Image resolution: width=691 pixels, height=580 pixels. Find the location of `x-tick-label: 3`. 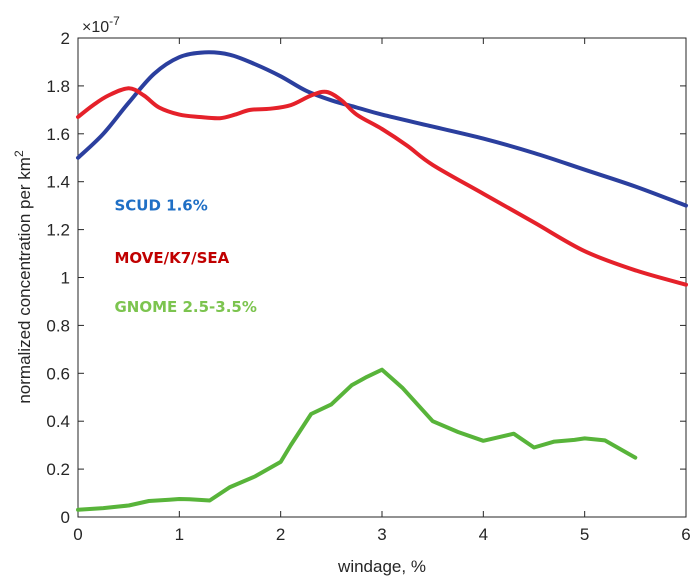

x-tick-label: 3 is located at coordinates (381, 534).